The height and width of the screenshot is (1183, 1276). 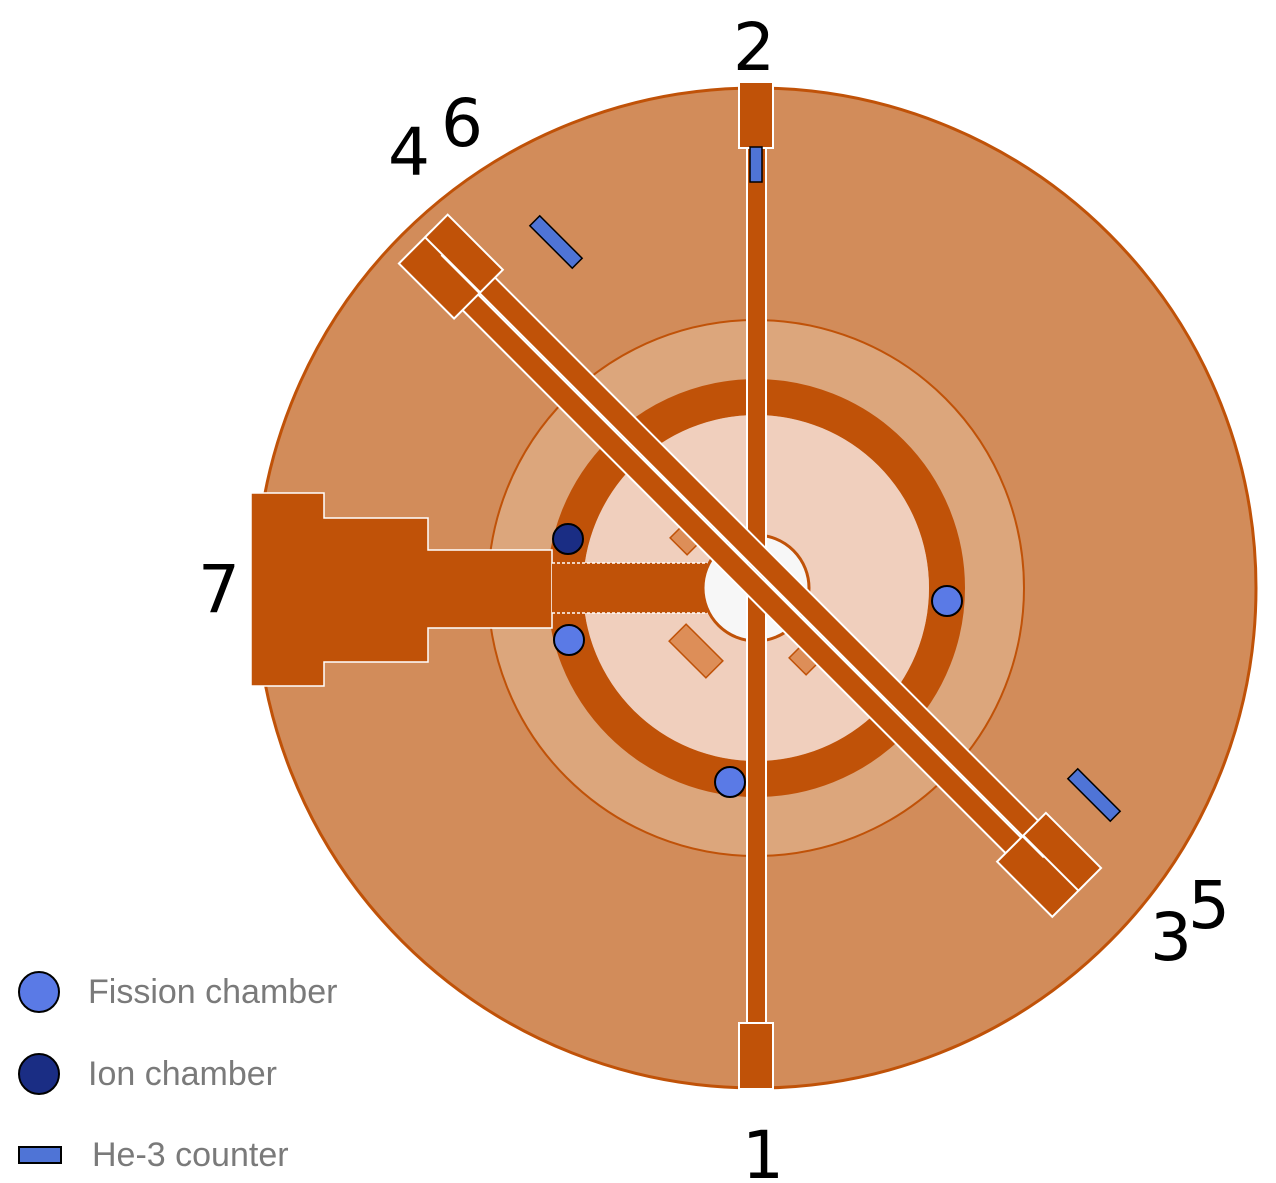 I want to click on chambers, so click(x=757, y=660).